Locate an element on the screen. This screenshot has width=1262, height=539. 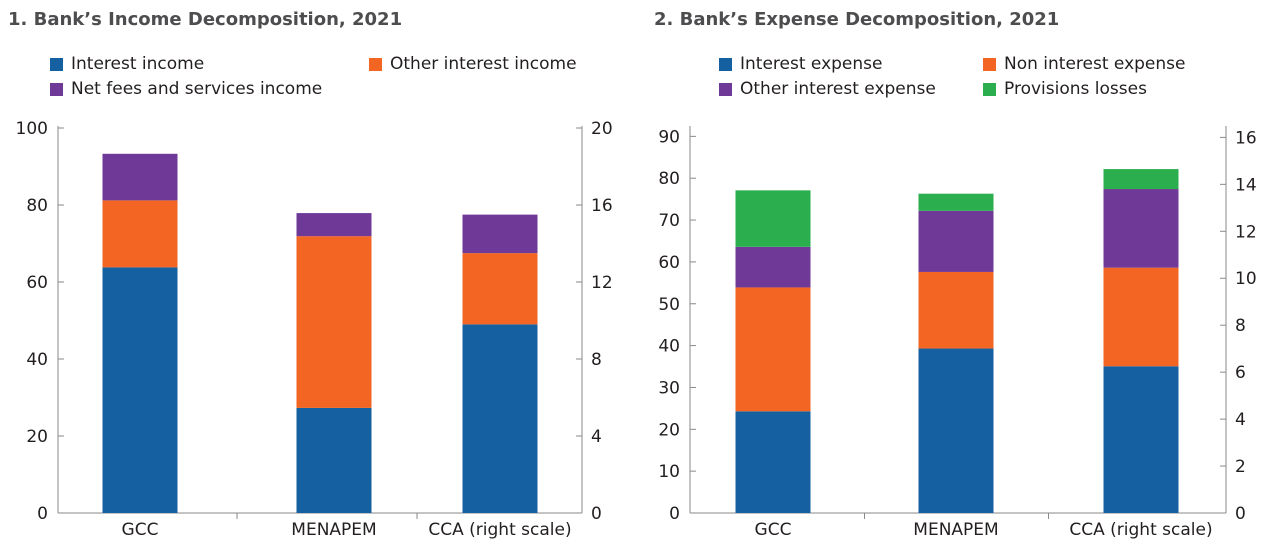
legend-label: Non interest expense is located at coordinates (1095, 64).